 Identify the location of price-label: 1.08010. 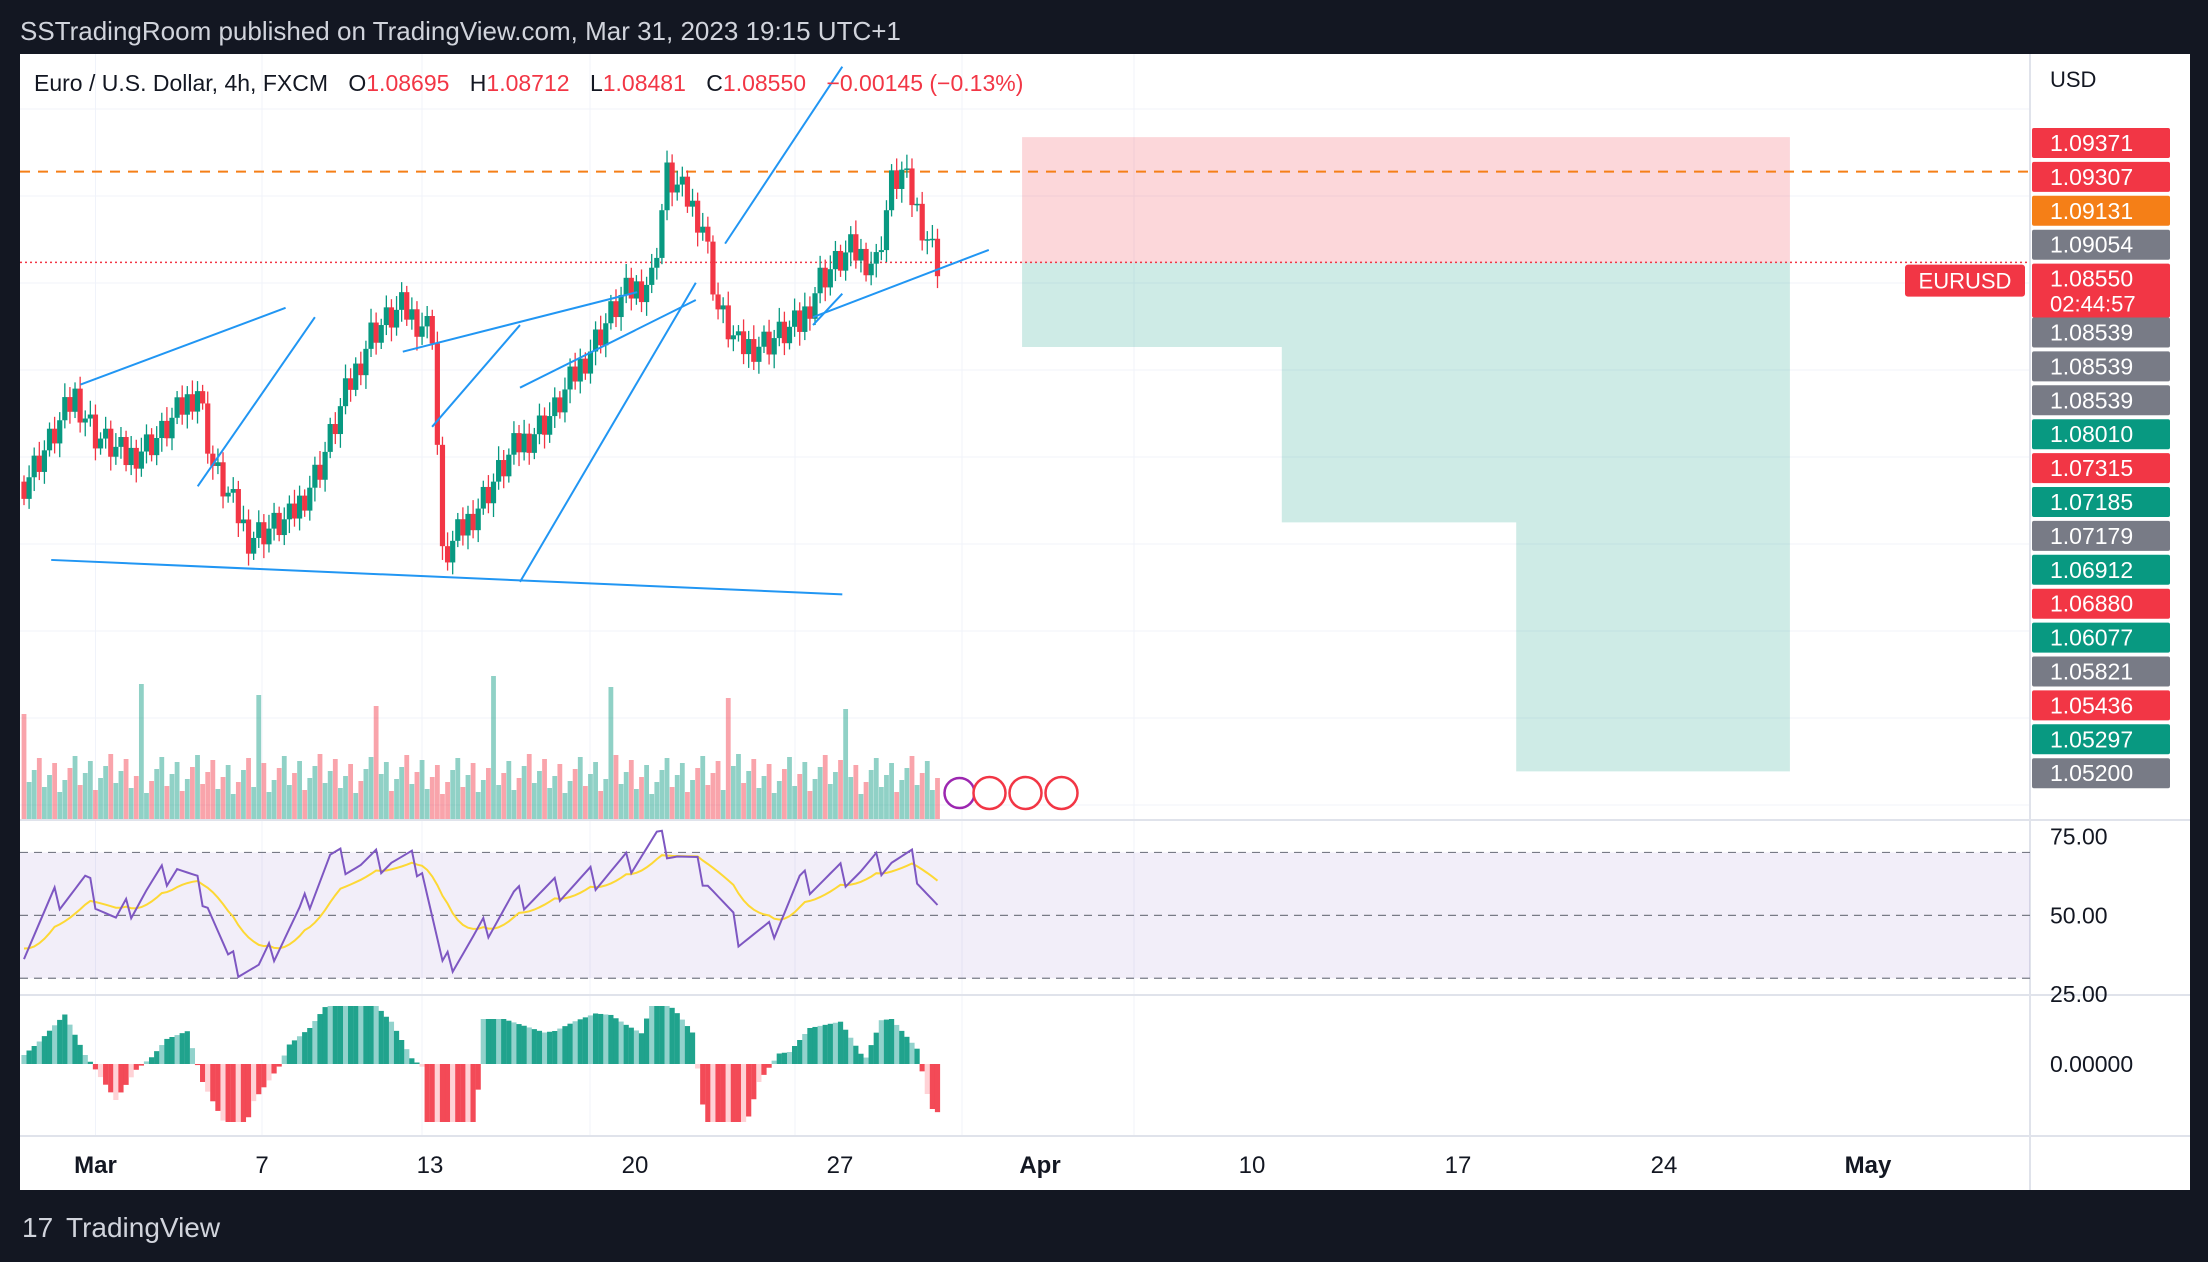
(2091, 434).